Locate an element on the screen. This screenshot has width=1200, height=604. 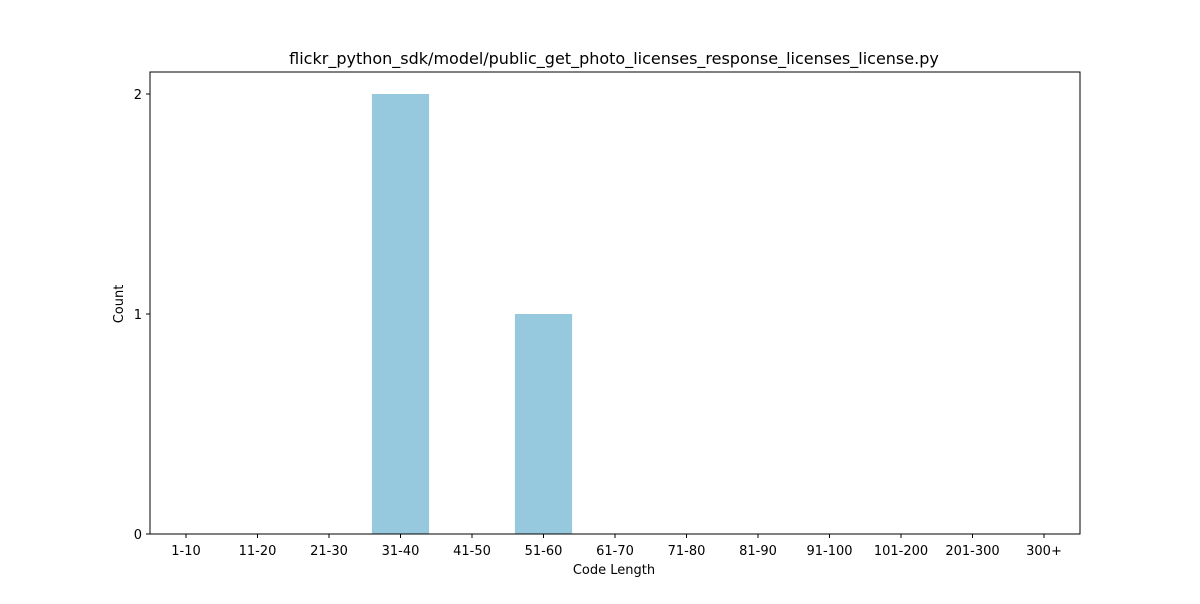
y-tick-label: 1 is located at coordinates (138, 315).